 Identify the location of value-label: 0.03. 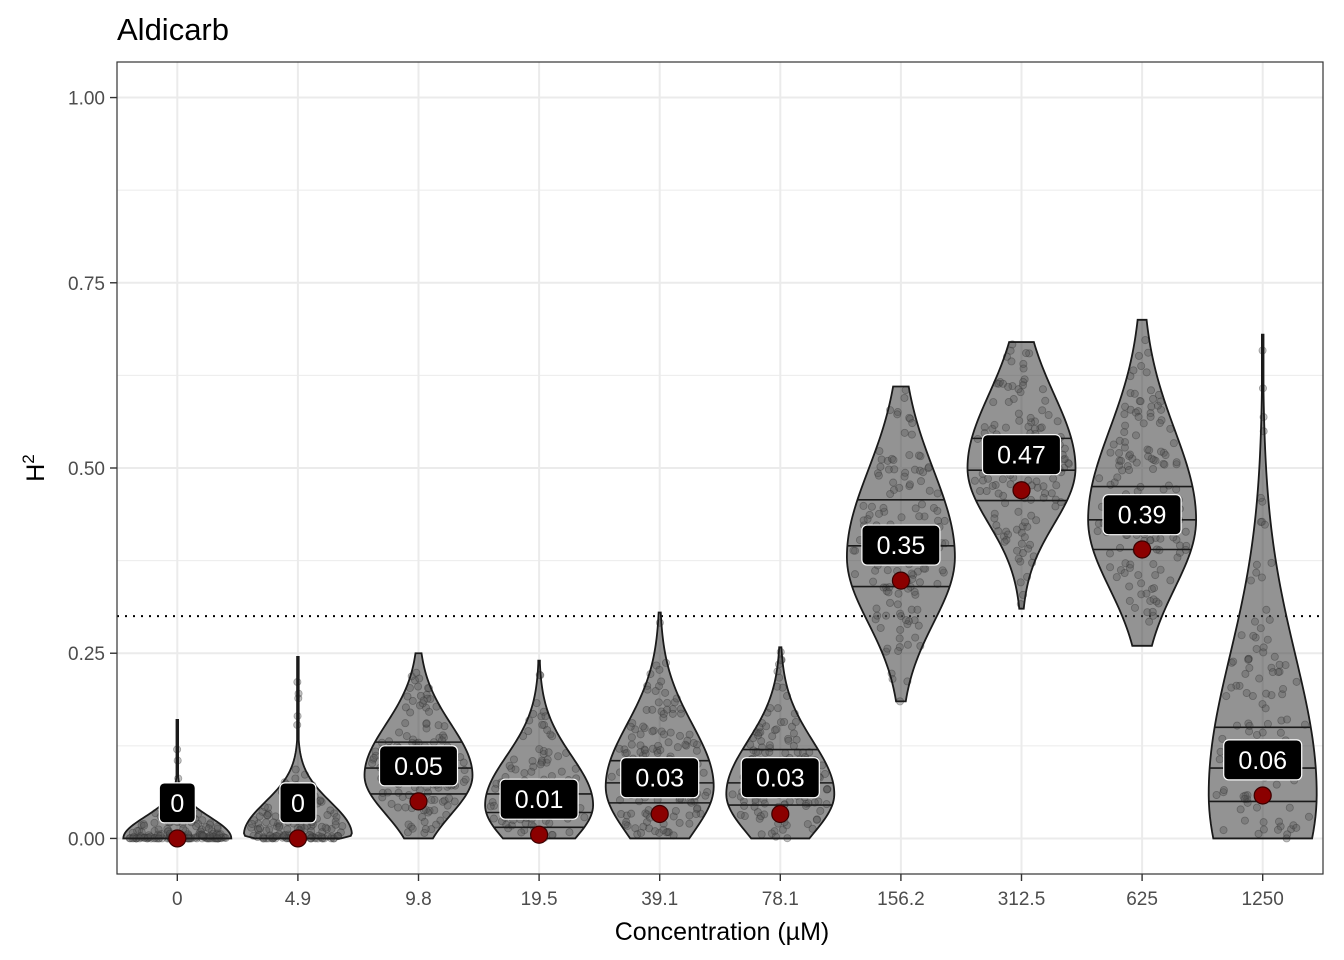
(780, 778).